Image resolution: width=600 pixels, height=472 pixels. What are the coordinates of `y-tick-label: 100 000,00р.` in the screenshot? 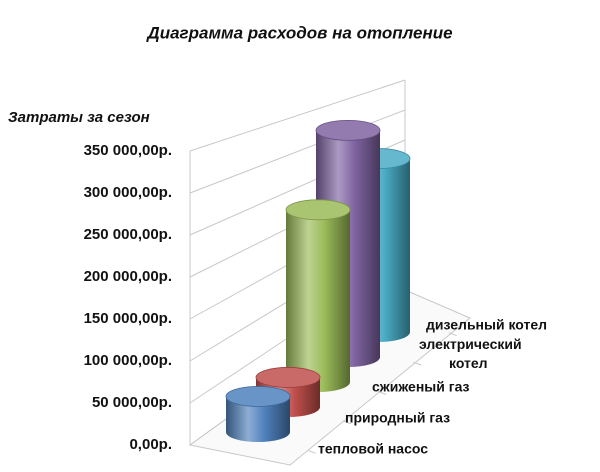 It's located at (128, 360).